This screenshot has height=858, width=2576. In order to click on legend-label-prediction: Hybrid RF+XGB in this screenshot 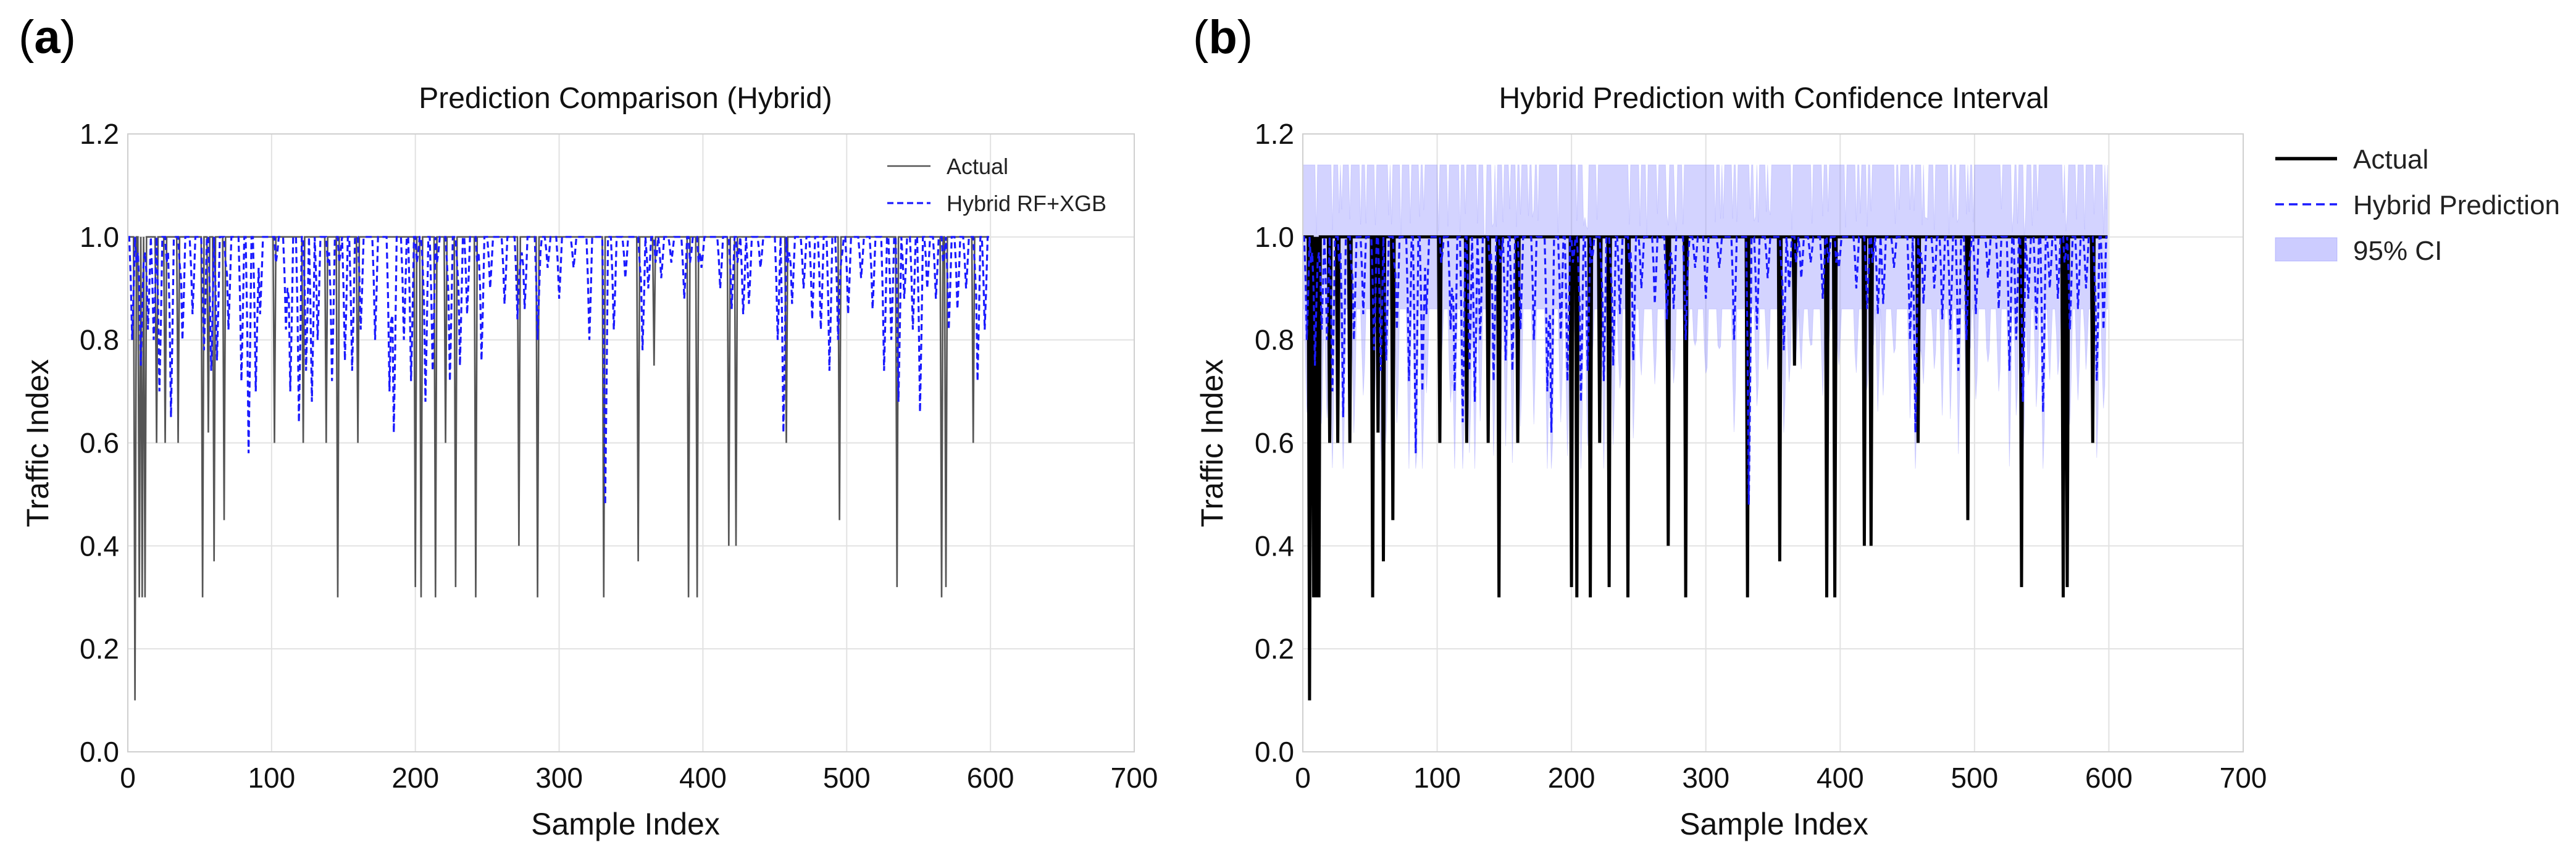, I will do `click(1026, 203)`.